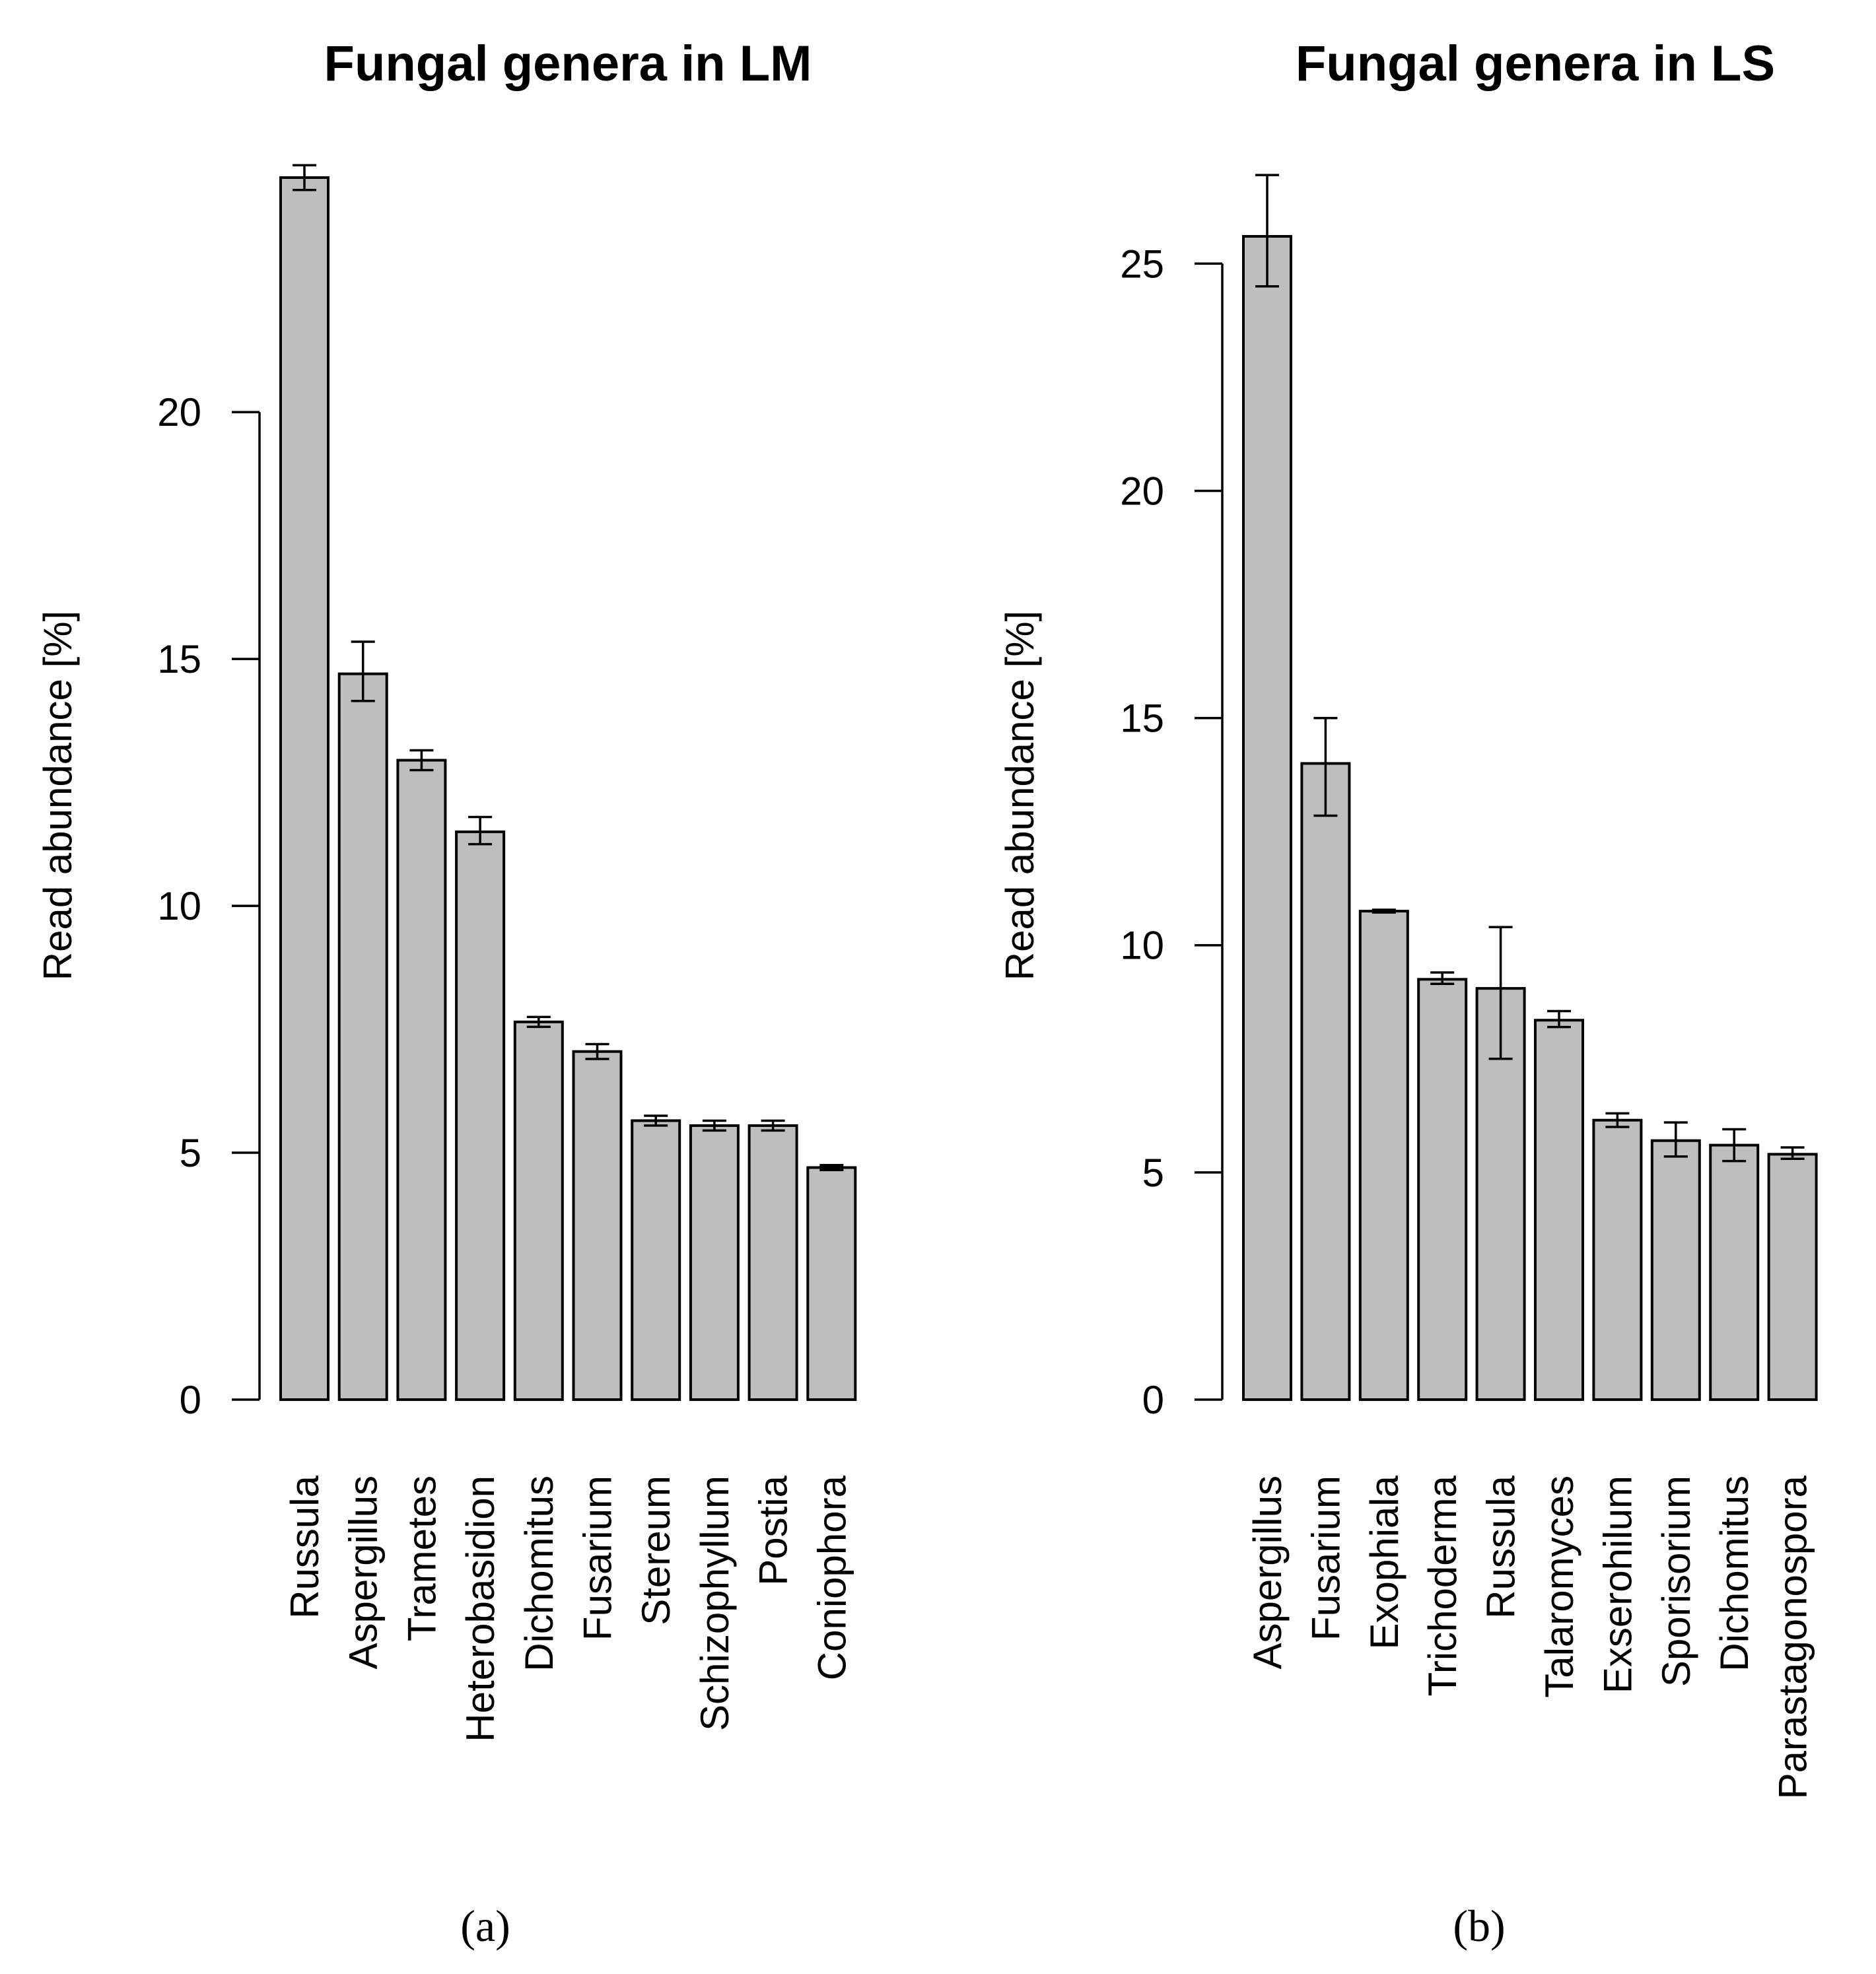  I want to click on bar-aspergillus-lm, so click(362, 1036).